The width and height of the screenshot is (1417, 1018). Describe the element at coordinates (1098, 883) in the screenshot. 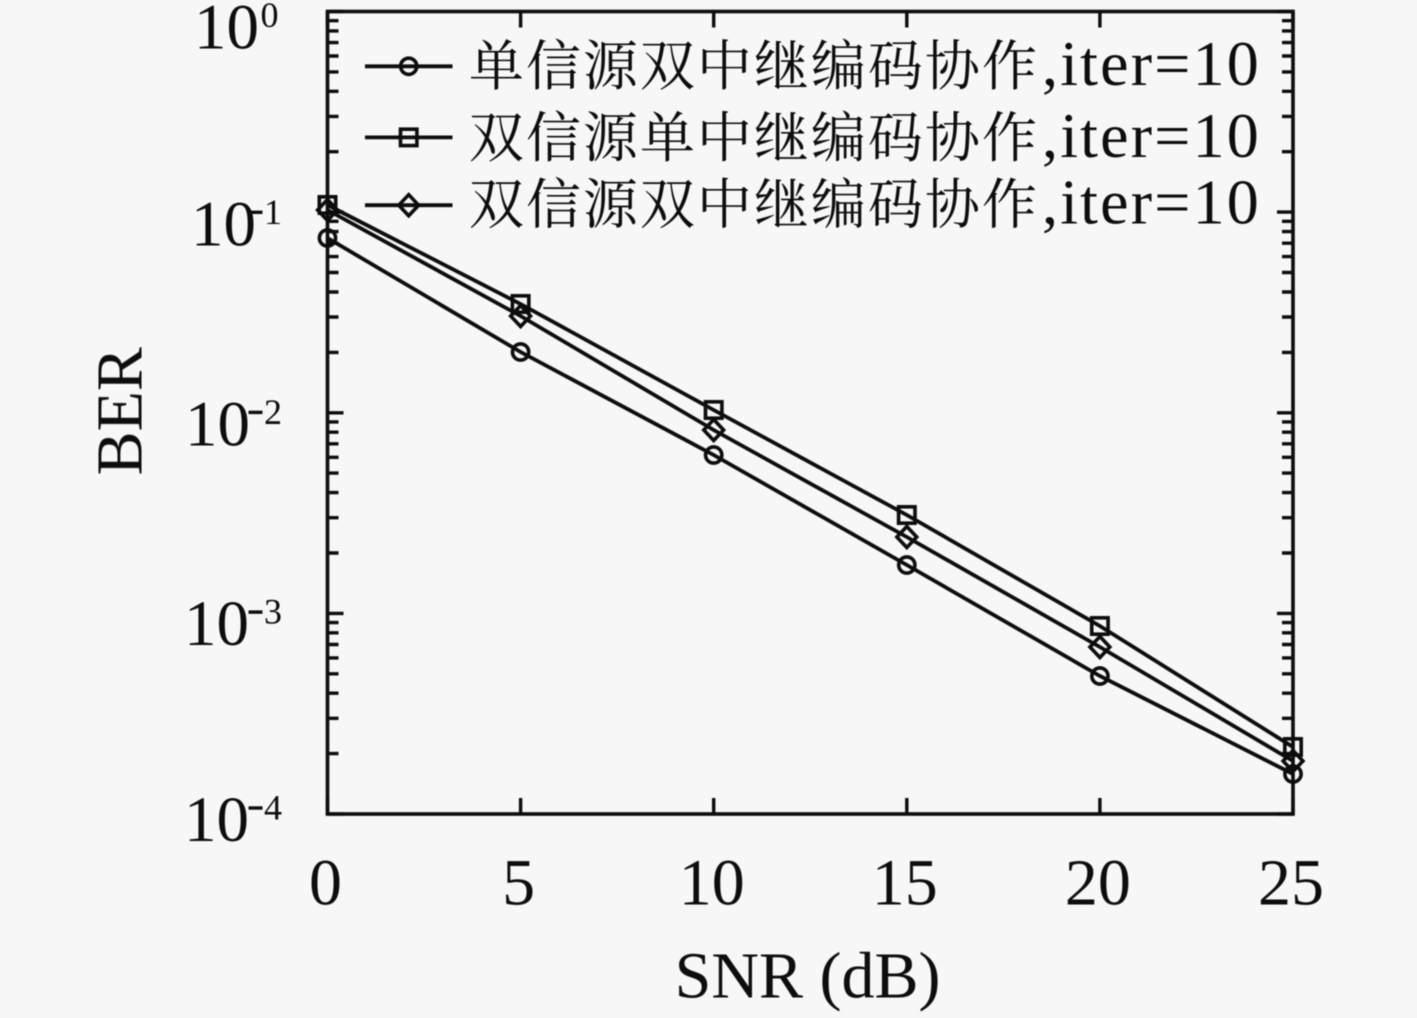

I see `svg-text: 20` at that location.